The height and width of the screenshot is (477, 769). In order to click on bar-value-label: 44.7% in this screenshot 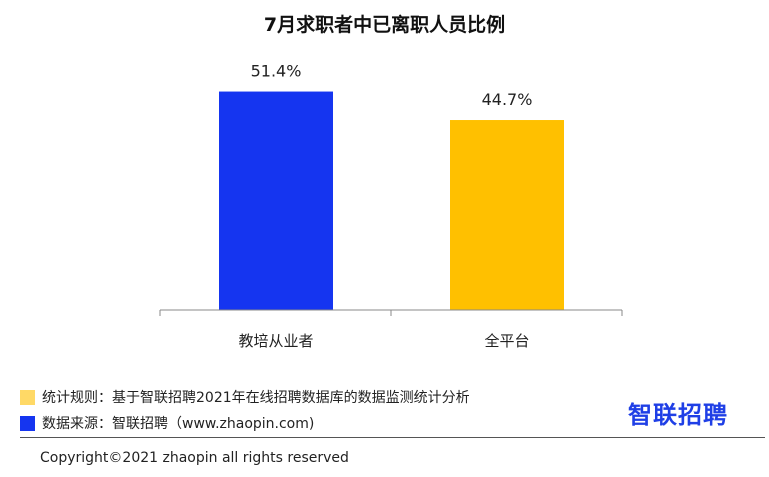, I will do `click(507, 99)`.